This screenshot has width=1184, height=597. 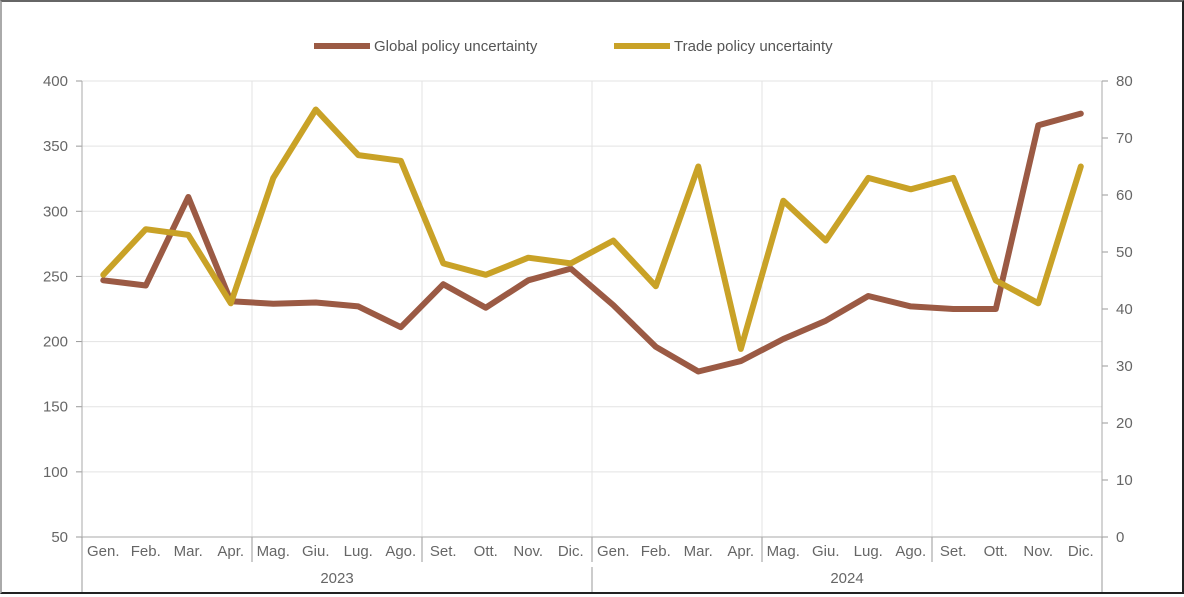 What do you see at coordinates (55, 276) in the screenshot?
I see `y-left-tick-label: 250` at bounding box center [55, 276].